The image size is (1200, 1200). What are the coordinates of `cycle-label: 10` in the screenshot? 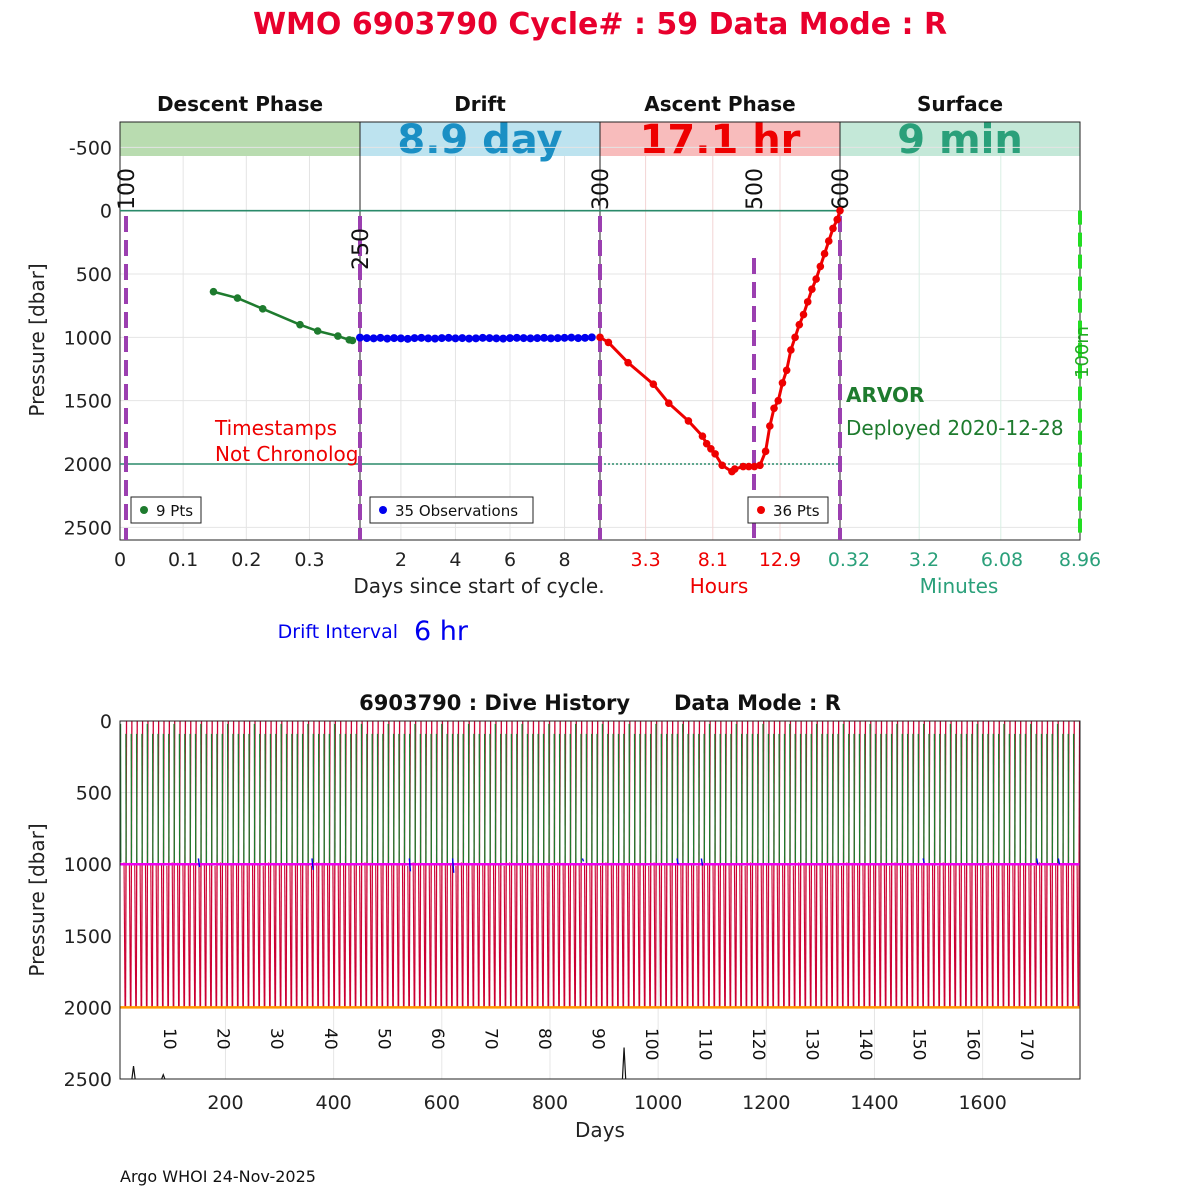 It's located at (169, 1039).